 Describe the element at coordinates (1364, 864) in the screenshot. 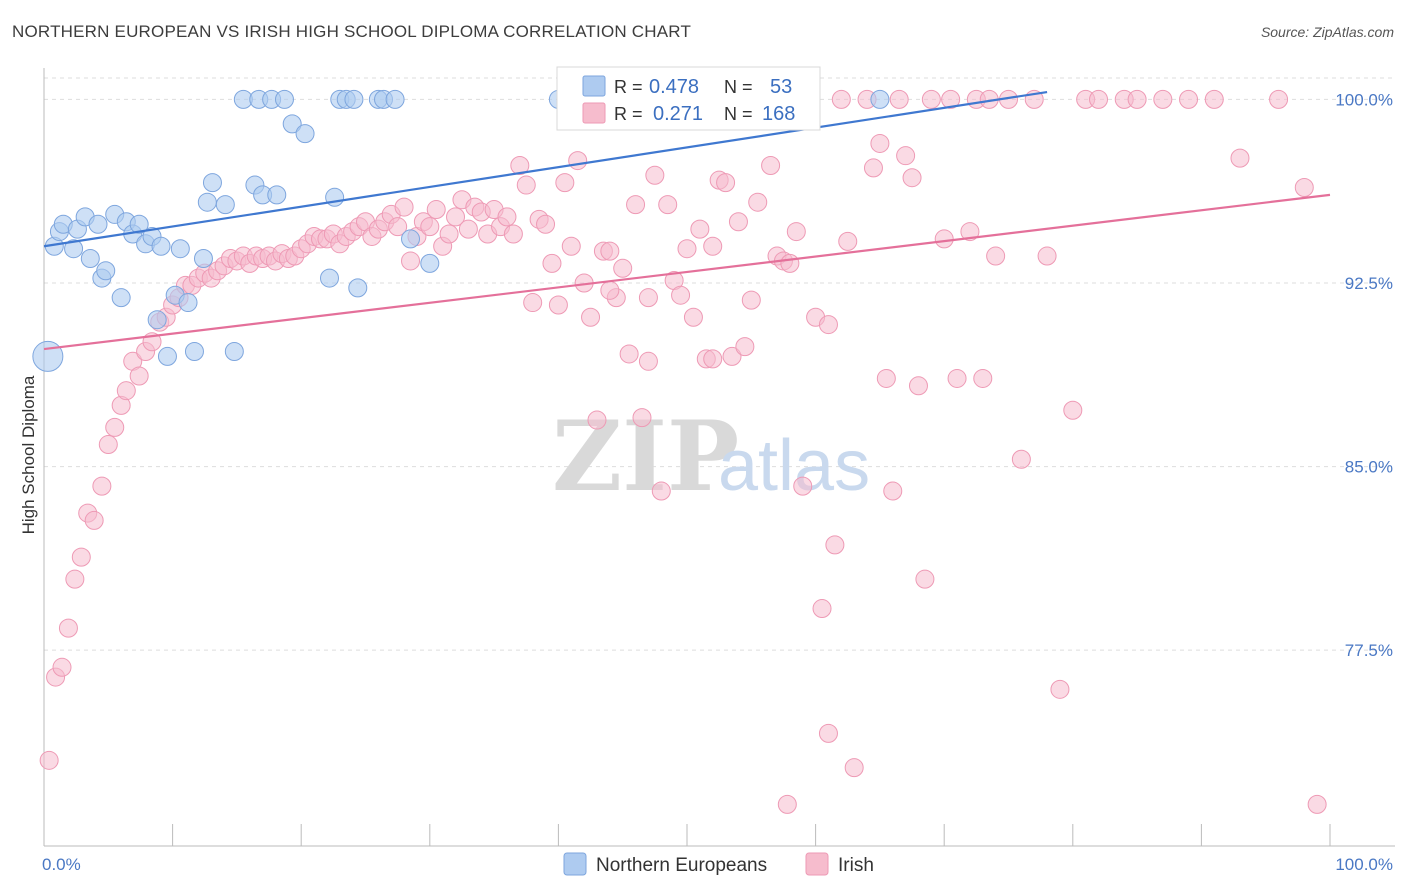

I see `x-tick-label-end: 100.0%` at that location.